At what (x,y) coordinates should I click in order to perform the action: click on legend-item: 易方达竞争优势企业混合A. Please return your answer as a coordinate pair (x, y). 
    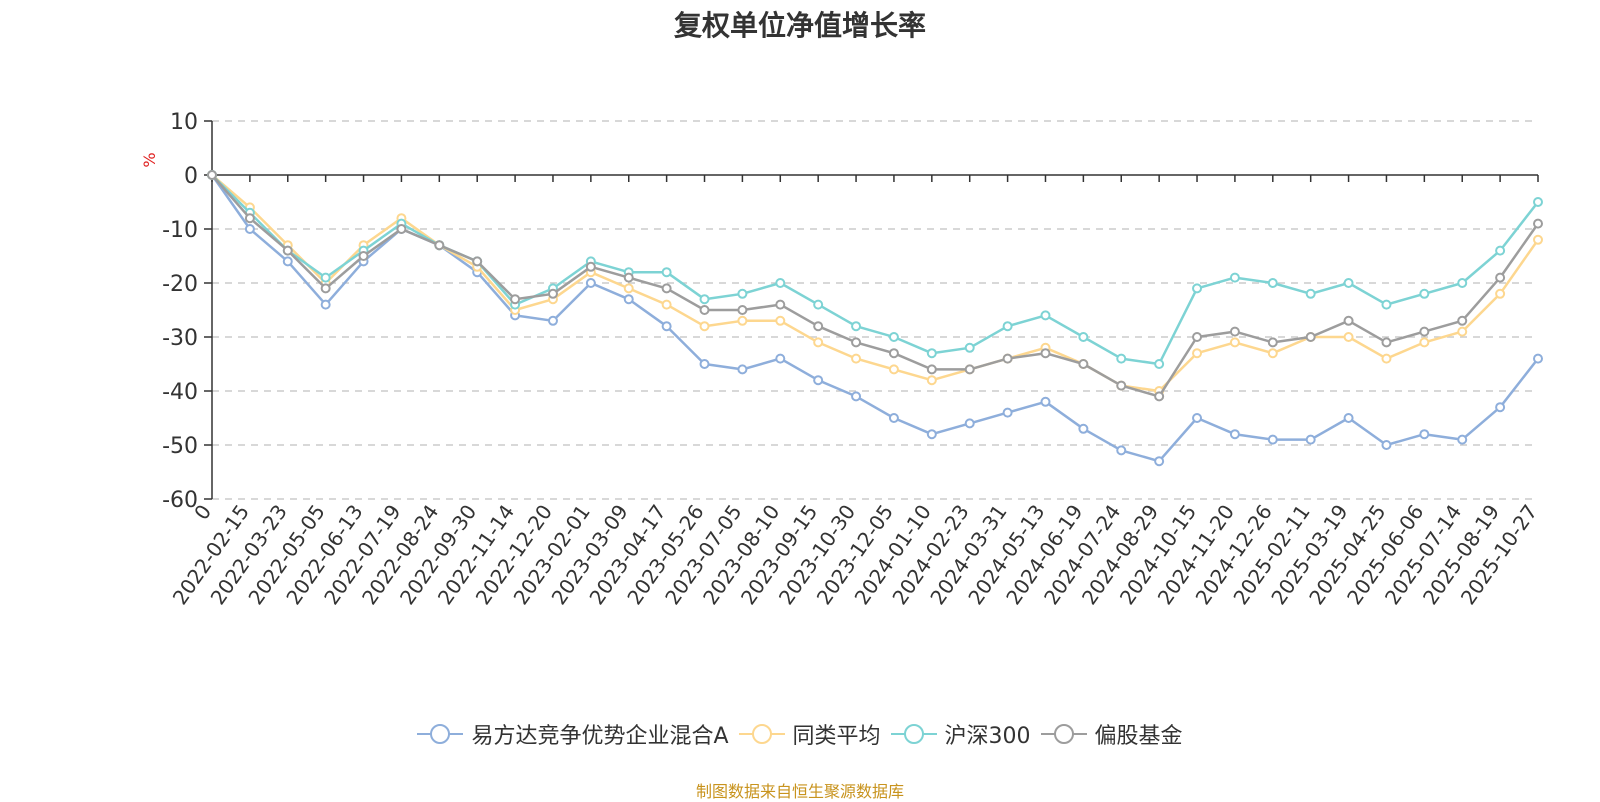
    Looking at the image, I should click on (573, 734).